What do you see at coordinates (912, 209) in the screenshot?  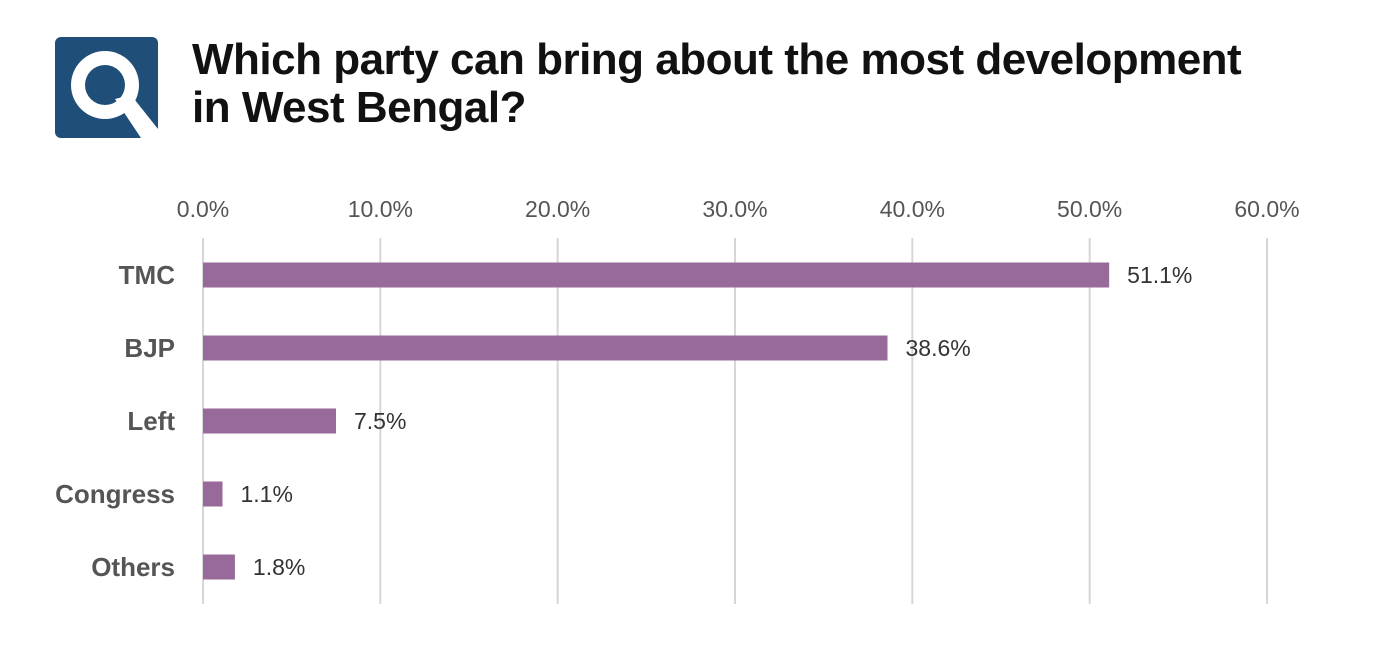 I see `x-tick-label: 40.0%` at bounding box center [912, 209].